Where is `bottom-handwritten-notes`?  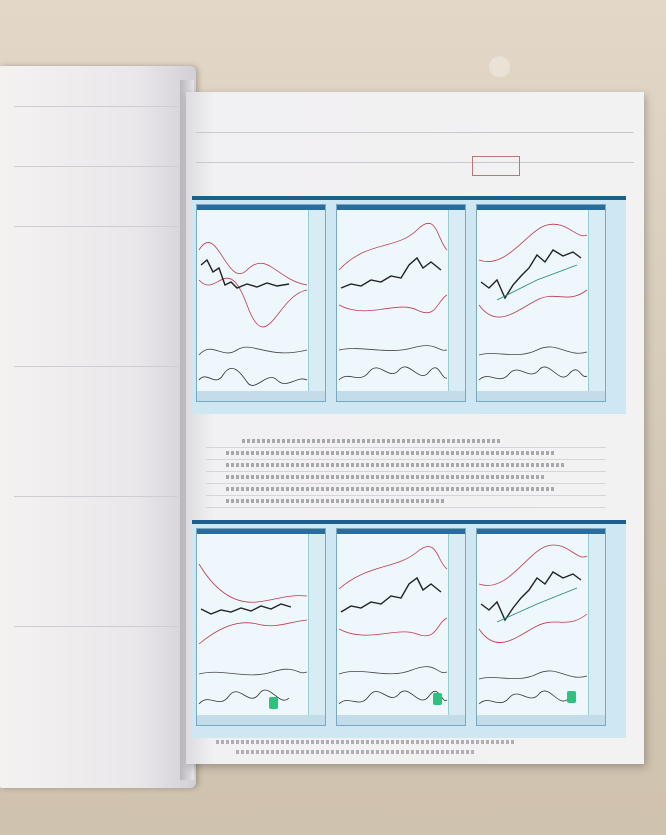 bottom-handwritten-notes is located at coordinates (406, 750).